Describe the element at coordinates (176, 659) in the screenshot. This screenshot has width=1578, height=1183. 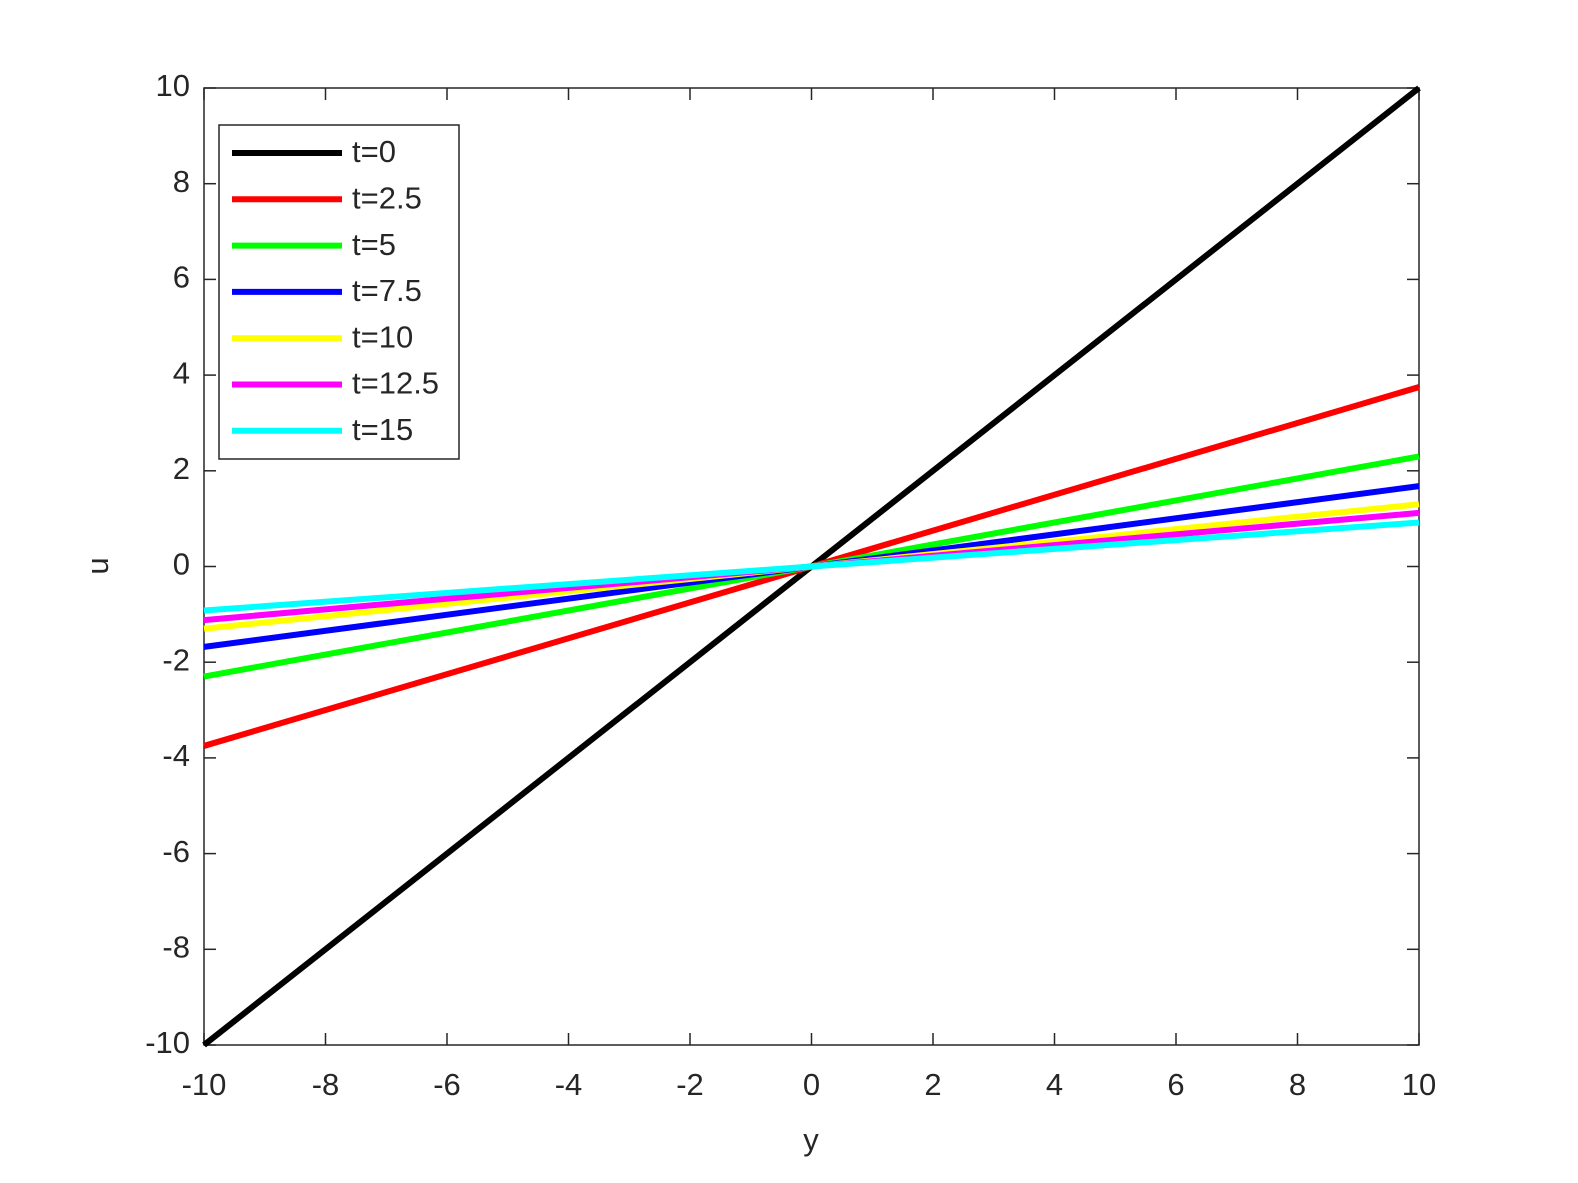
I see `y-tick-label: -2` at that location.